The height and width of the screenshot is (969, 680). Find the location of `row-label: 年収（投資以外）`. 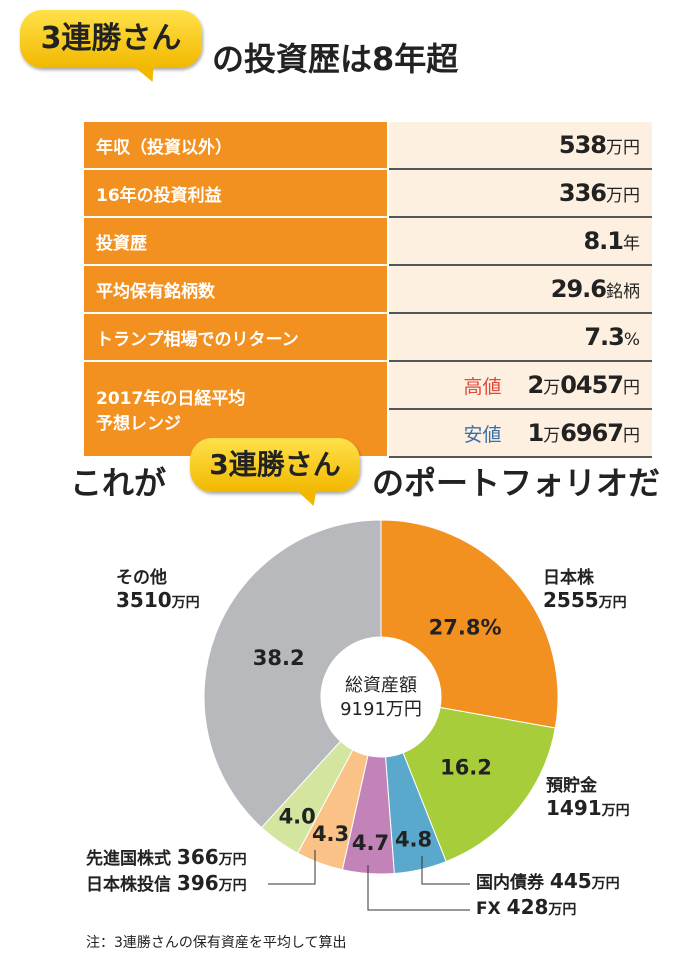

row-label: 年収（投資以外） is located at coordinates (236, 146).